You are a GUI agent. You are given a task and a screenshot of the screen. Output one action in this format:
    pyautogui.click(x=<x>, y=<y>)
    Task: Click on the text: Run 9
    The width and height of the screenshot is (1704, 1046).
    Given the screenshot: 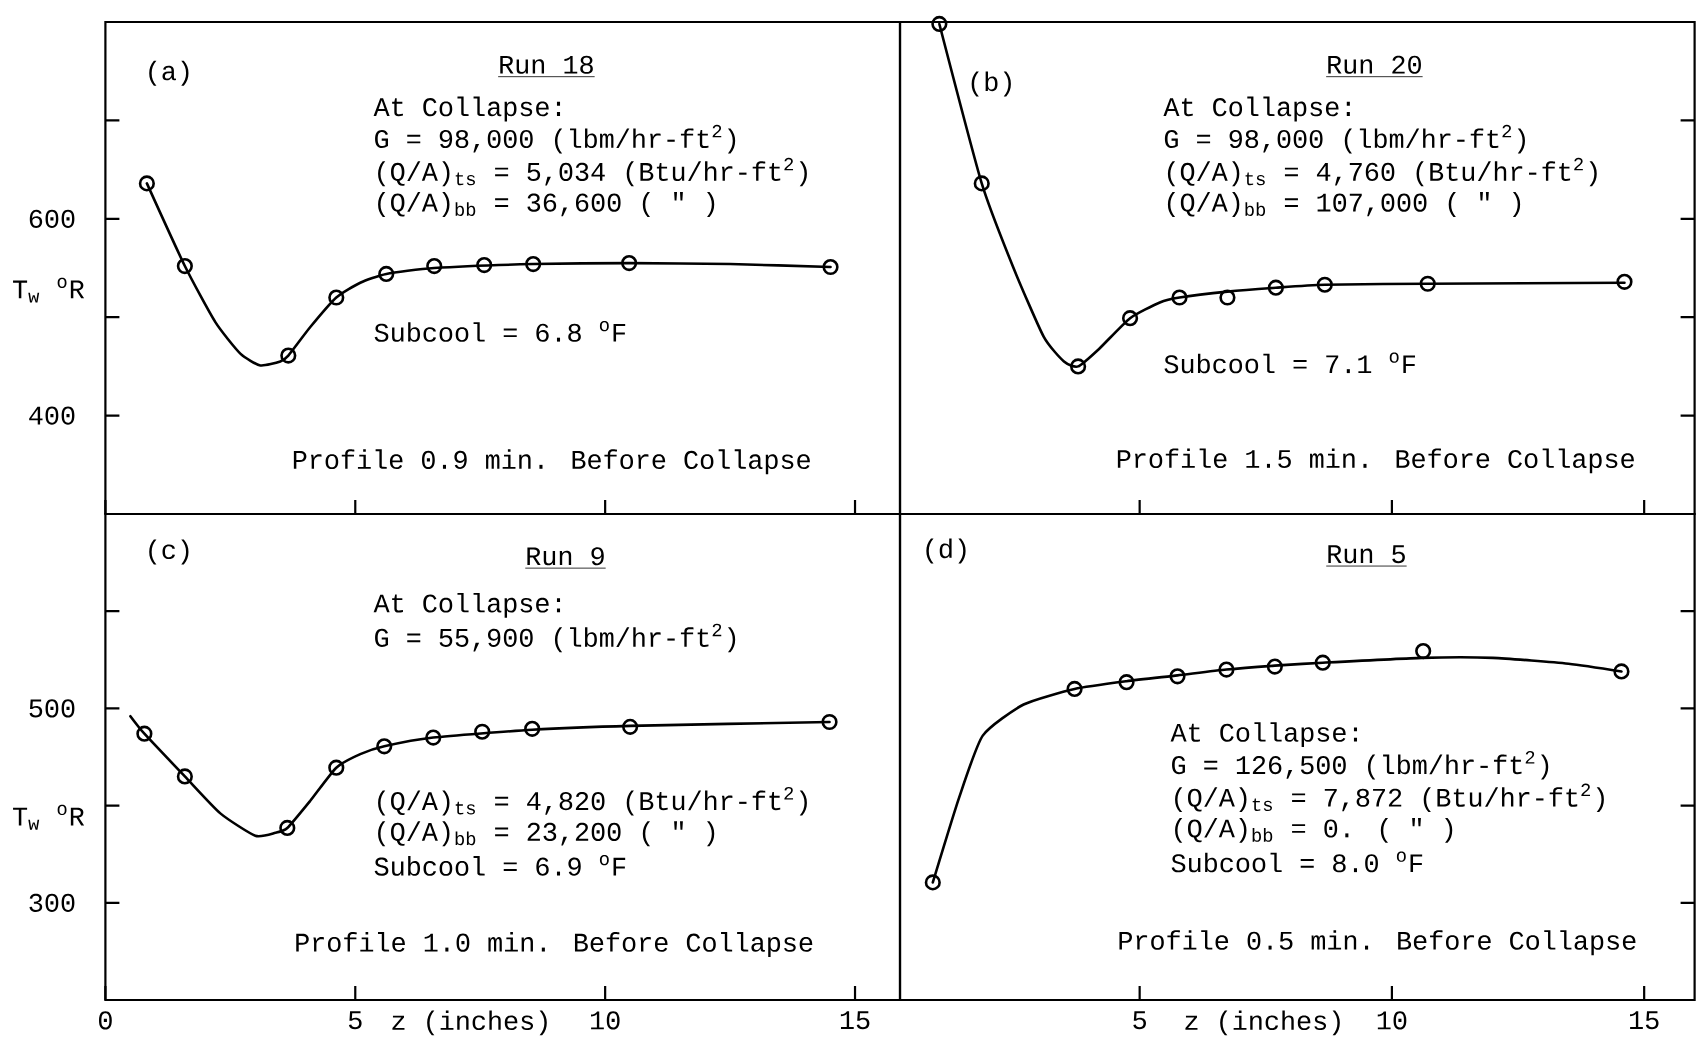 What is the action you would take?
    pyautogui.click(x=565, y=556)
    